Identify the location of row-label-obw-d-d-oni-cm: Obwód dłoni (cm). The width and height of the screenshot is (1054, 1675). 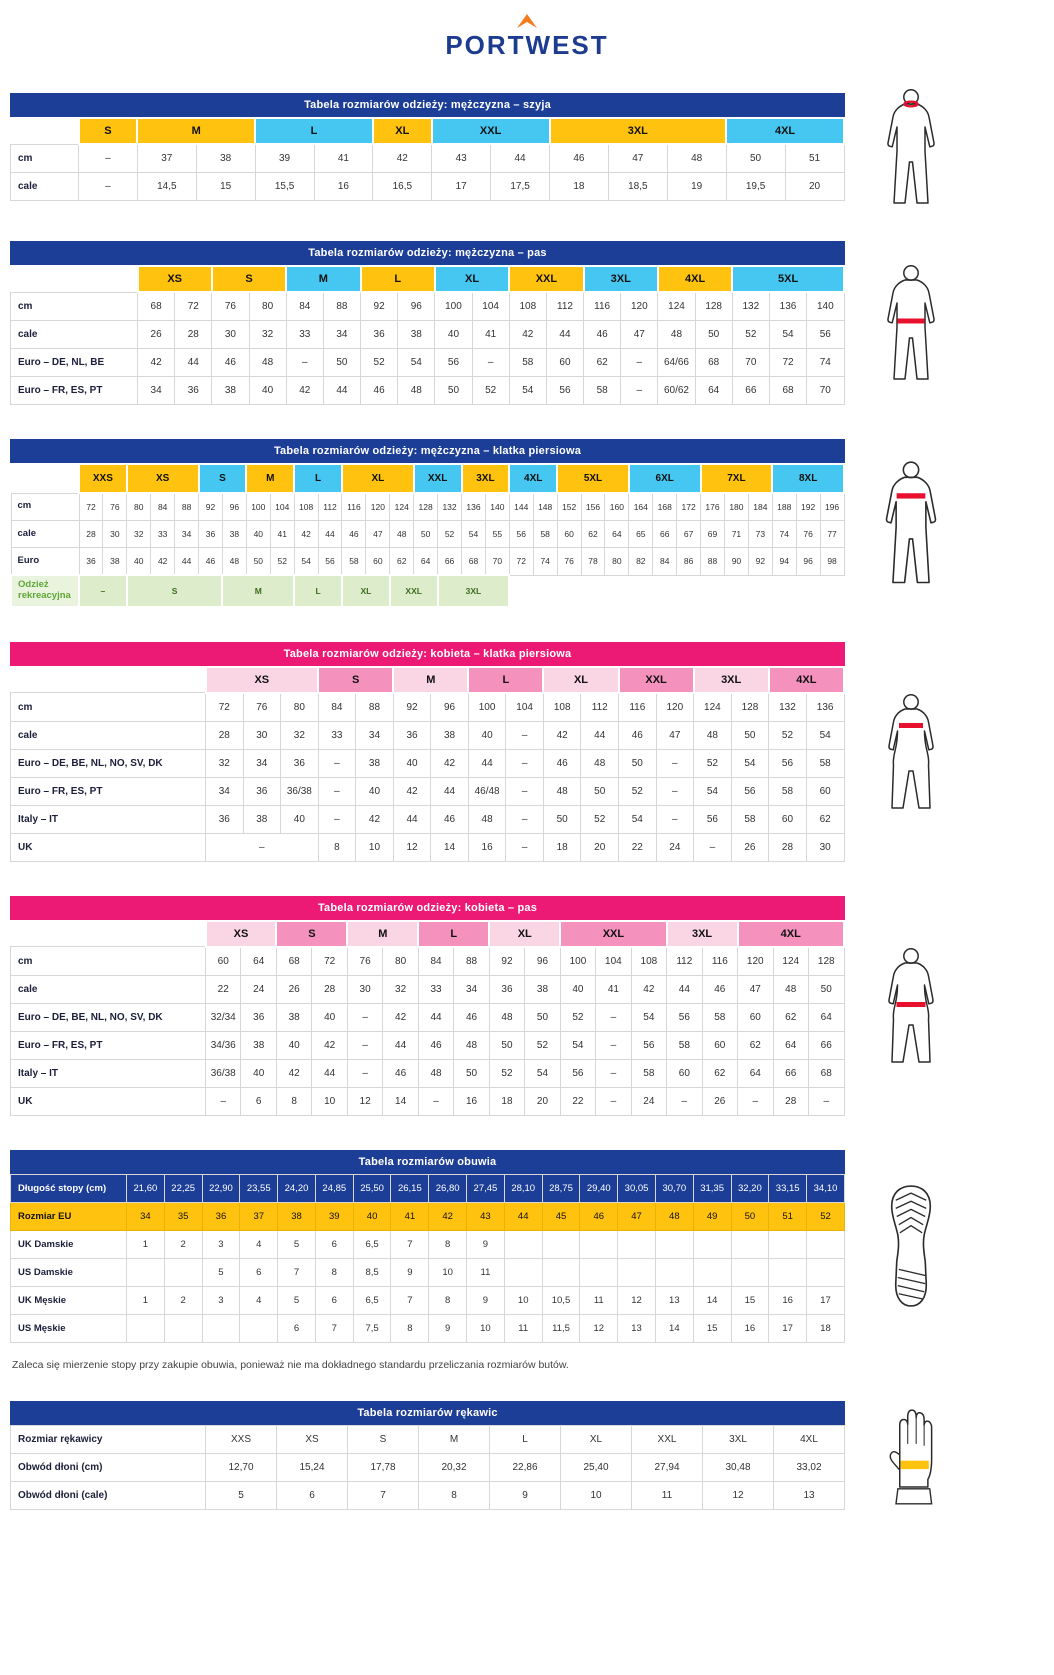
(108, 1468).